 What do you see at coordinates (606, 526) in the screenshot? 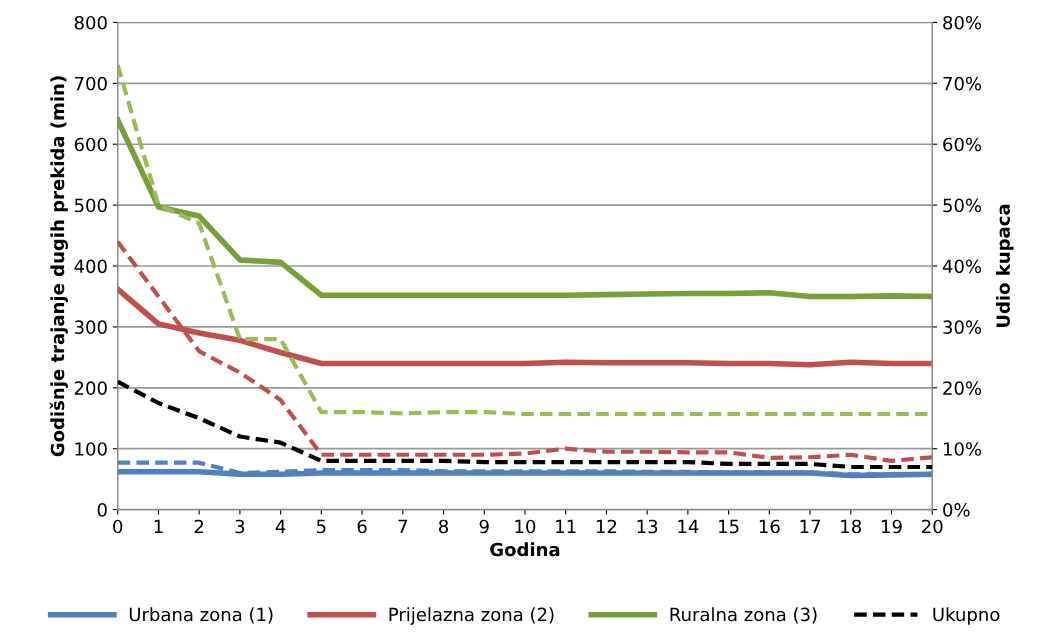
I see `x-tick-label: 12` at bounding box center [606, 526].